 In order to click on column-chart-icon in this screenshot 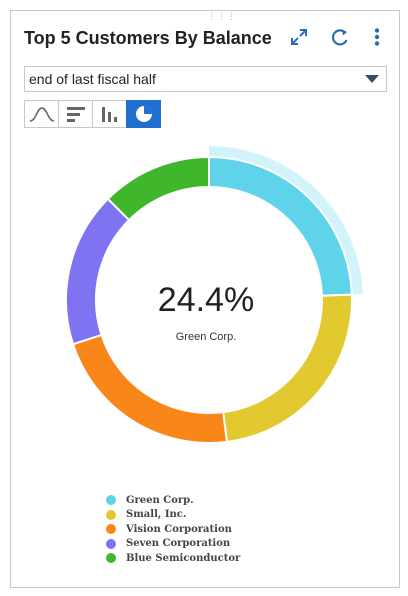, I will do `click(109, 114)`.